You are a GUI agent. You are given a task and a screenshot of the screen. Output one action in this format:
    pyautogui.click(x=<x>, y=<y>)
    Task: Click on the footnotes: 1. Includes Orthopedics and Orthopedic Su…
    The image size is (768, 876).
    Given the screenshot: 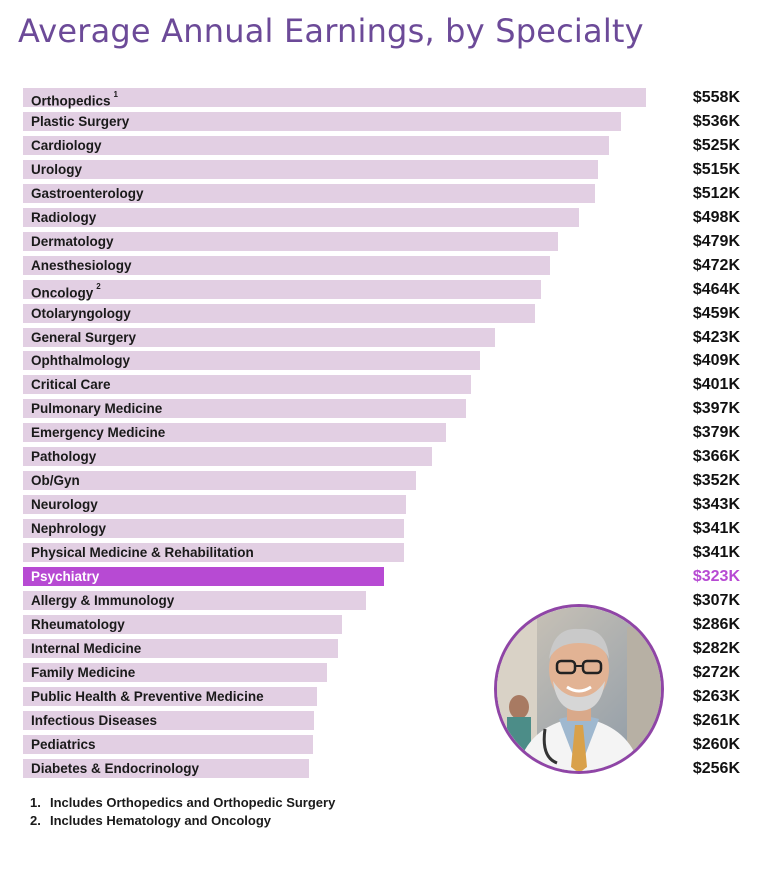 What is the action you would take?
    pyautogui.click(x=182, y=812)
    